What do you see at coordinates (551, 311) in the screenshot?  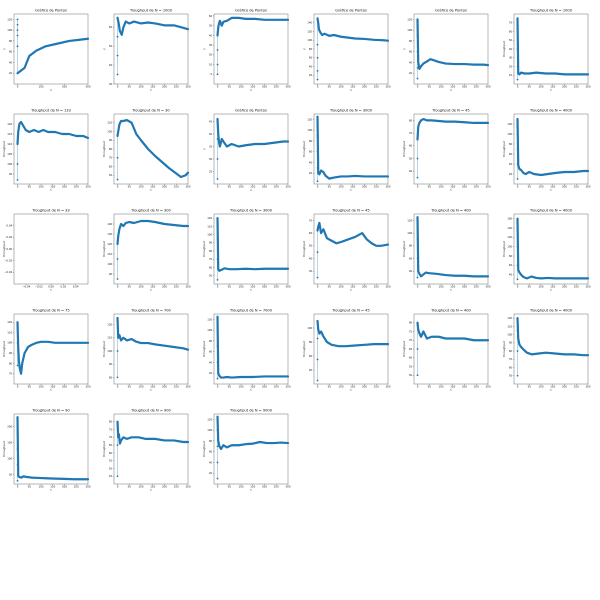 I see `chart-title: Troughput de N = 4000` at bounding box center [551, 311].